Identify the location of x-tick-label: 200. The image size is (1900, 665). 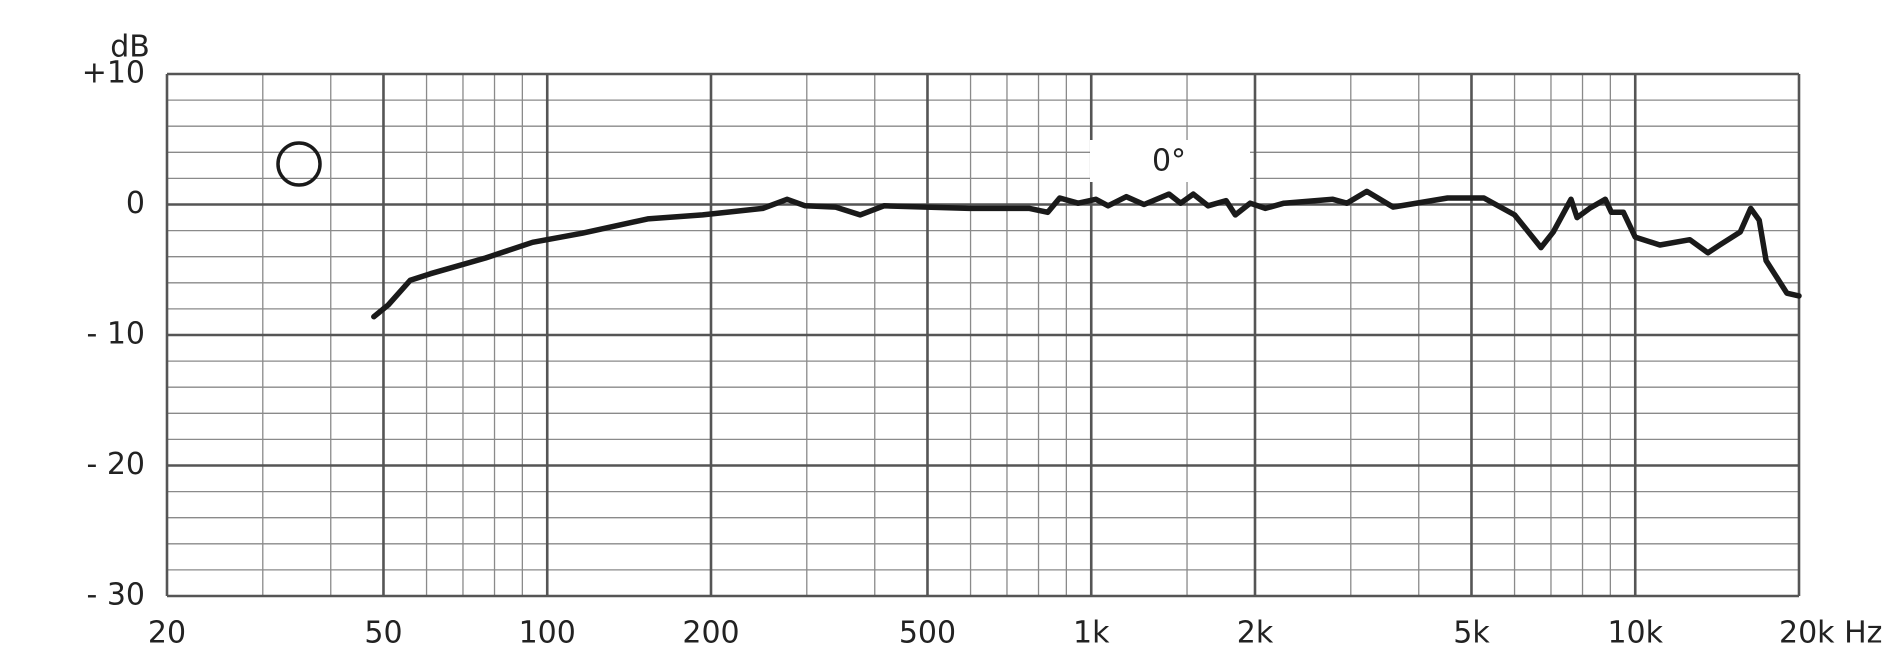
(710, 633).